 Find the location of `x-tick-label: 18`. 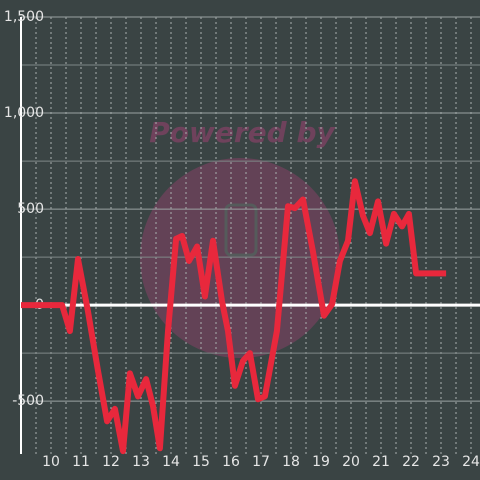

x-tick-label: 18 is located at coordinates (291, 462).